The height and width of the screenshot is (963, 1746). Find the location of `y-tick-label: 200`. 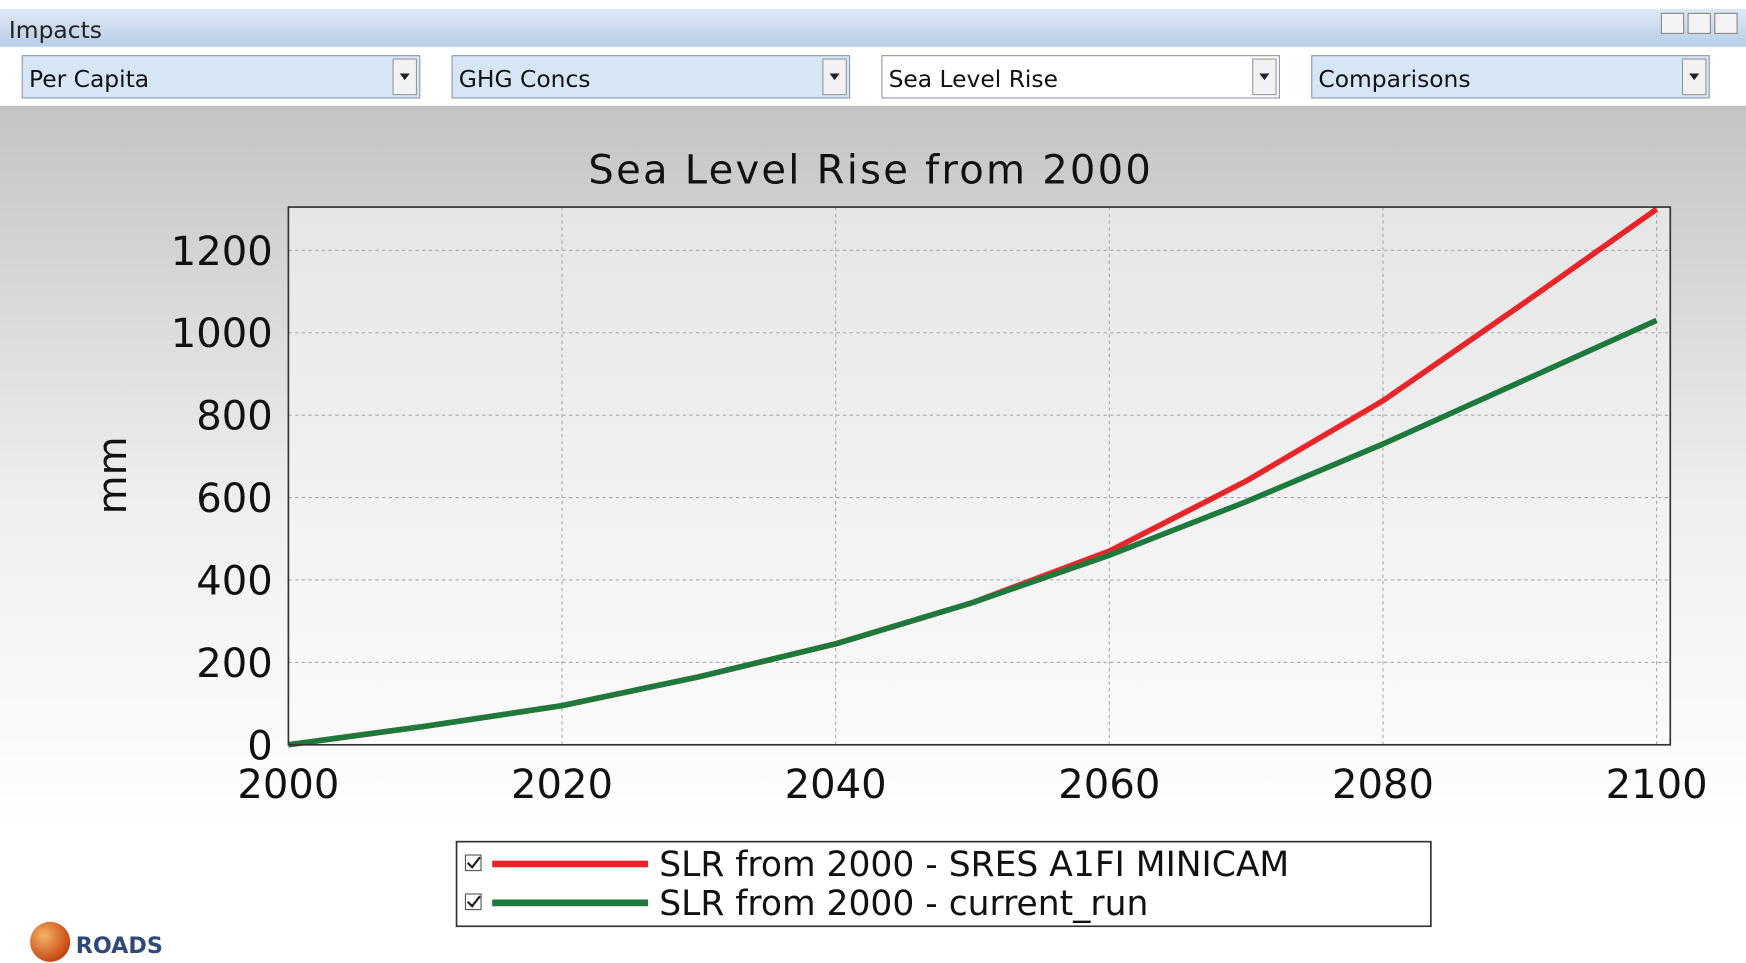

y-tick-label: 200 is located at coordinates (234, 664).